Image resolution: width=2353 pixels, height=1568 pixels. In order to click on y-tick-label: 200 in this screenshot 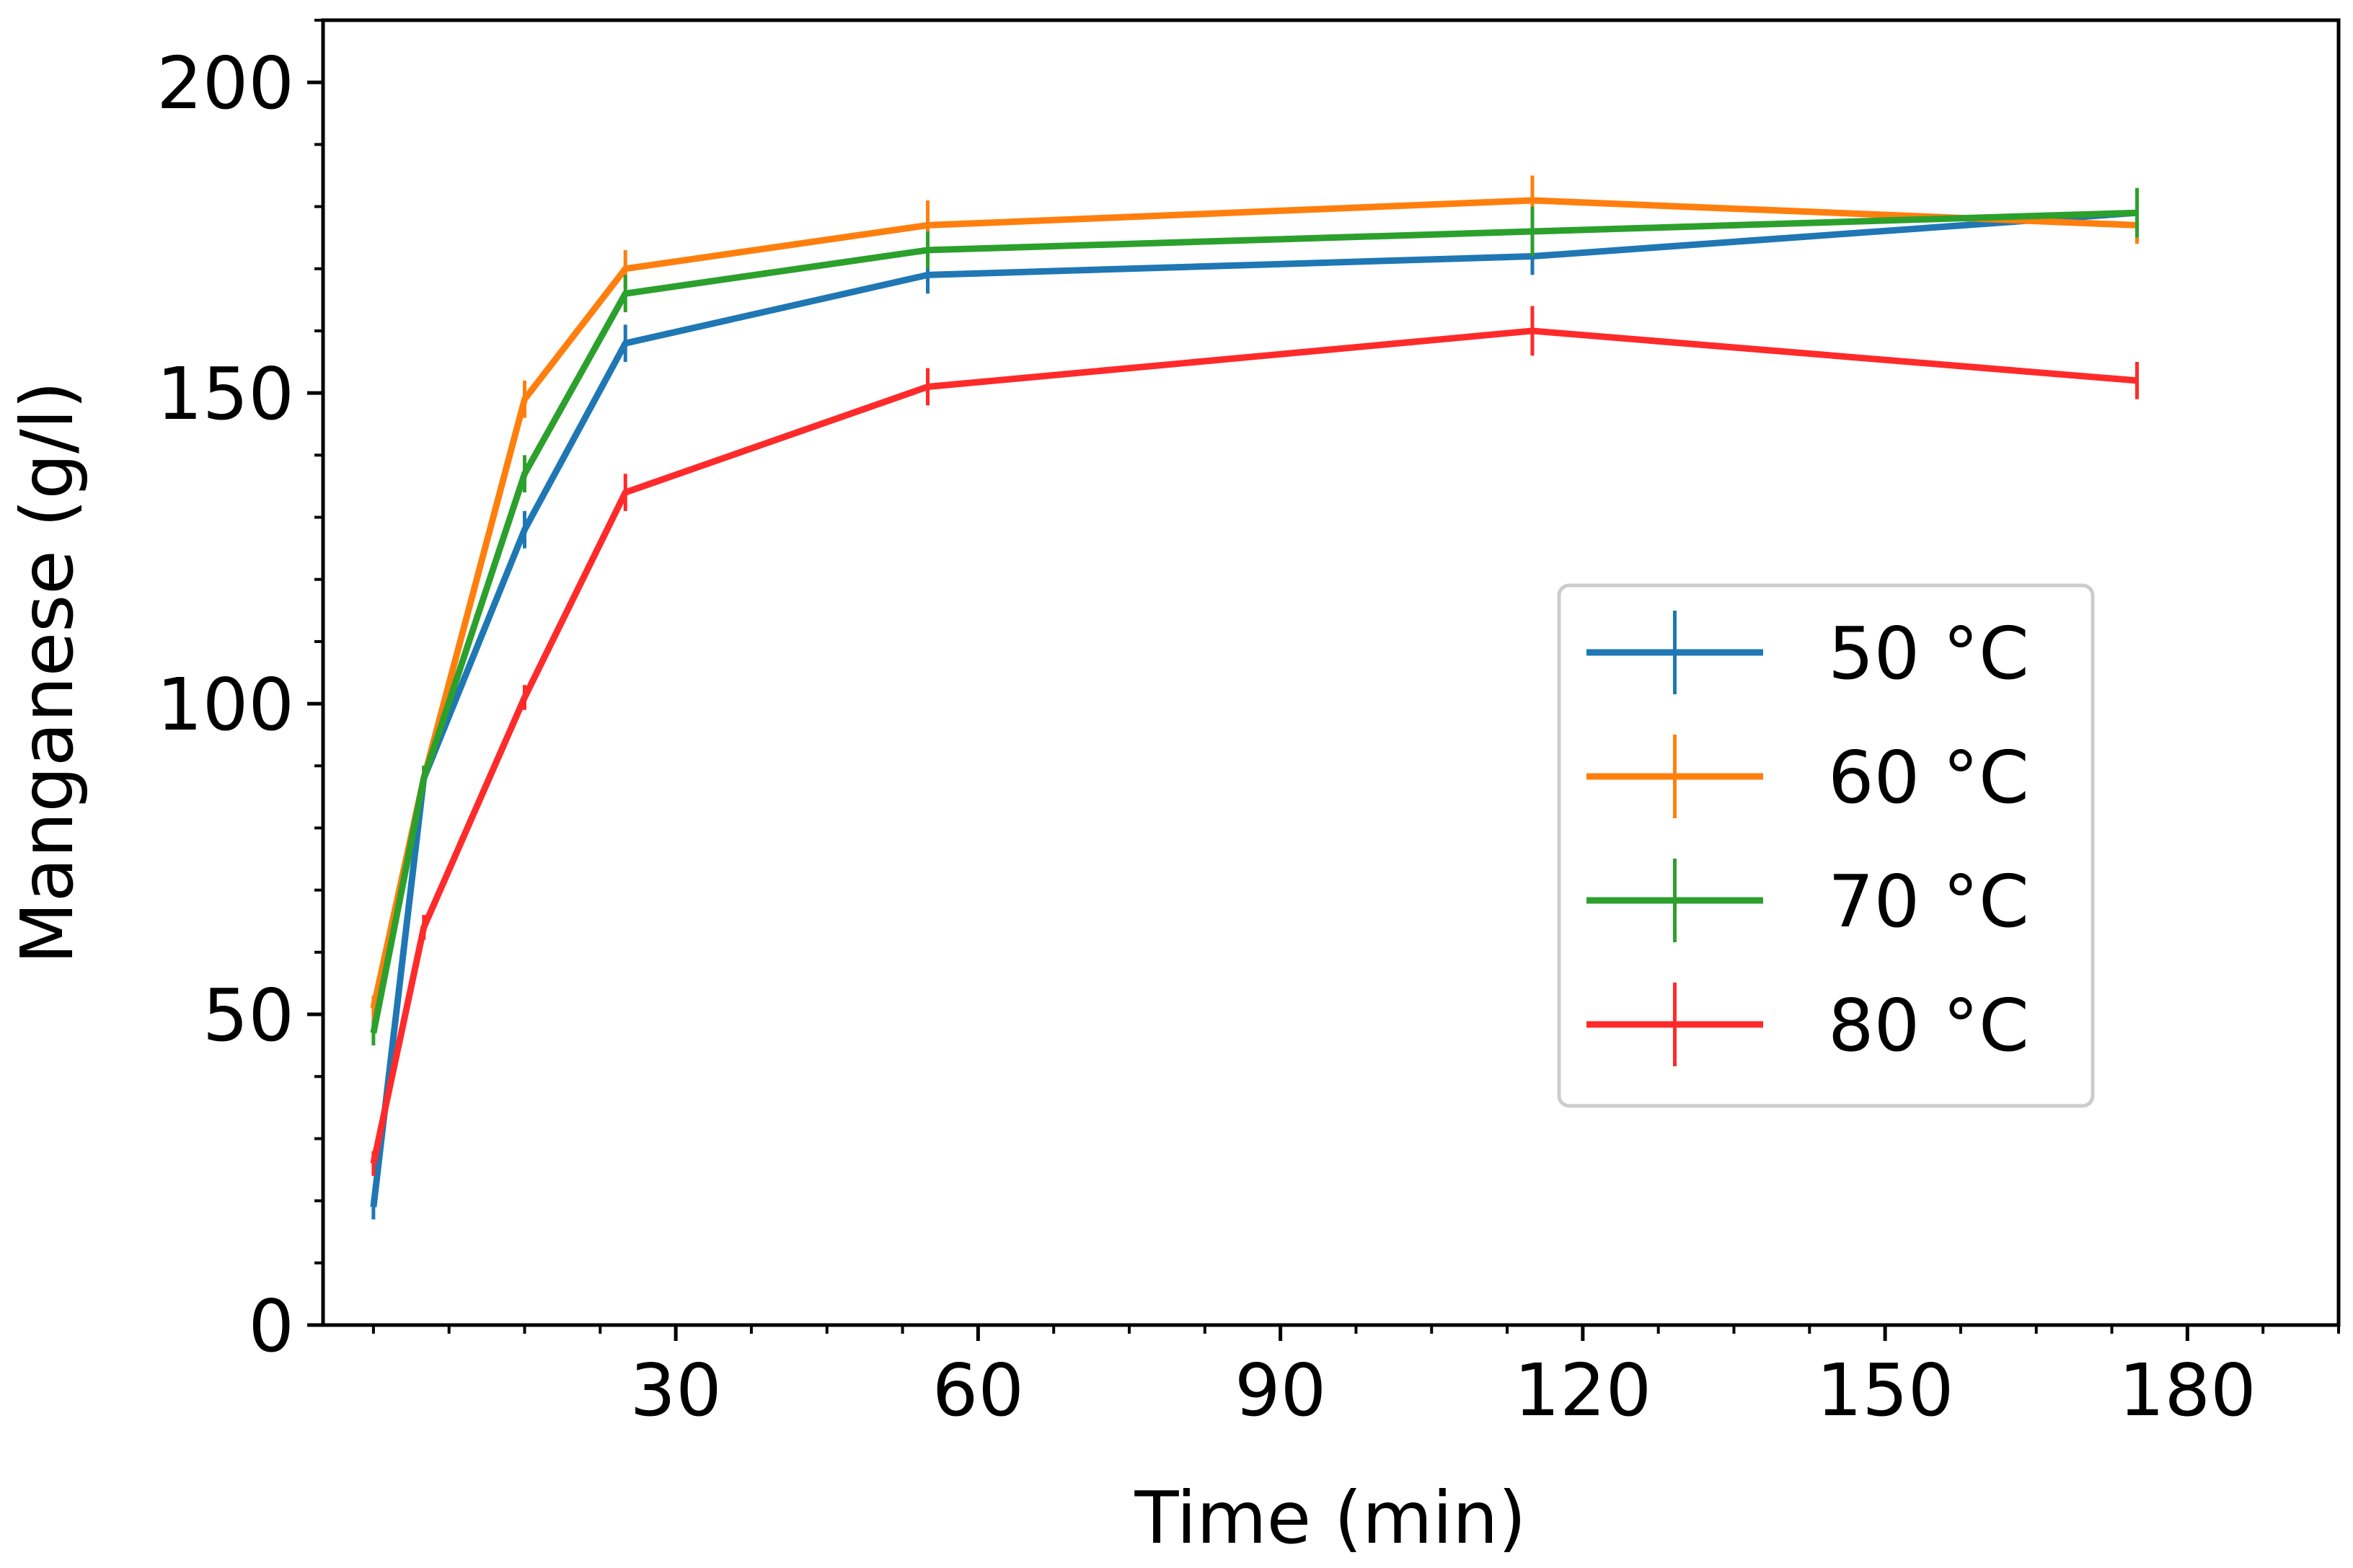, I will do `click(225, 83)`.